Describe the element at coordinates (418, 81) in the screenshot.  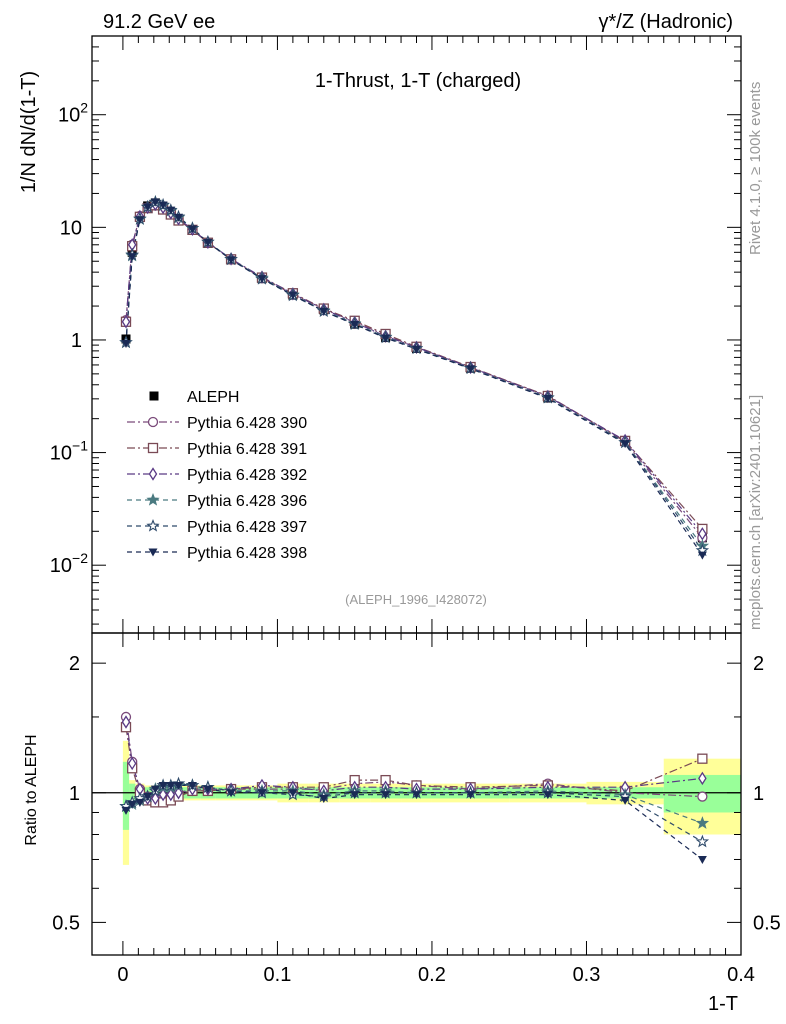
I see `main-title: 1-Thrust, 1-T (charged)` at that location.